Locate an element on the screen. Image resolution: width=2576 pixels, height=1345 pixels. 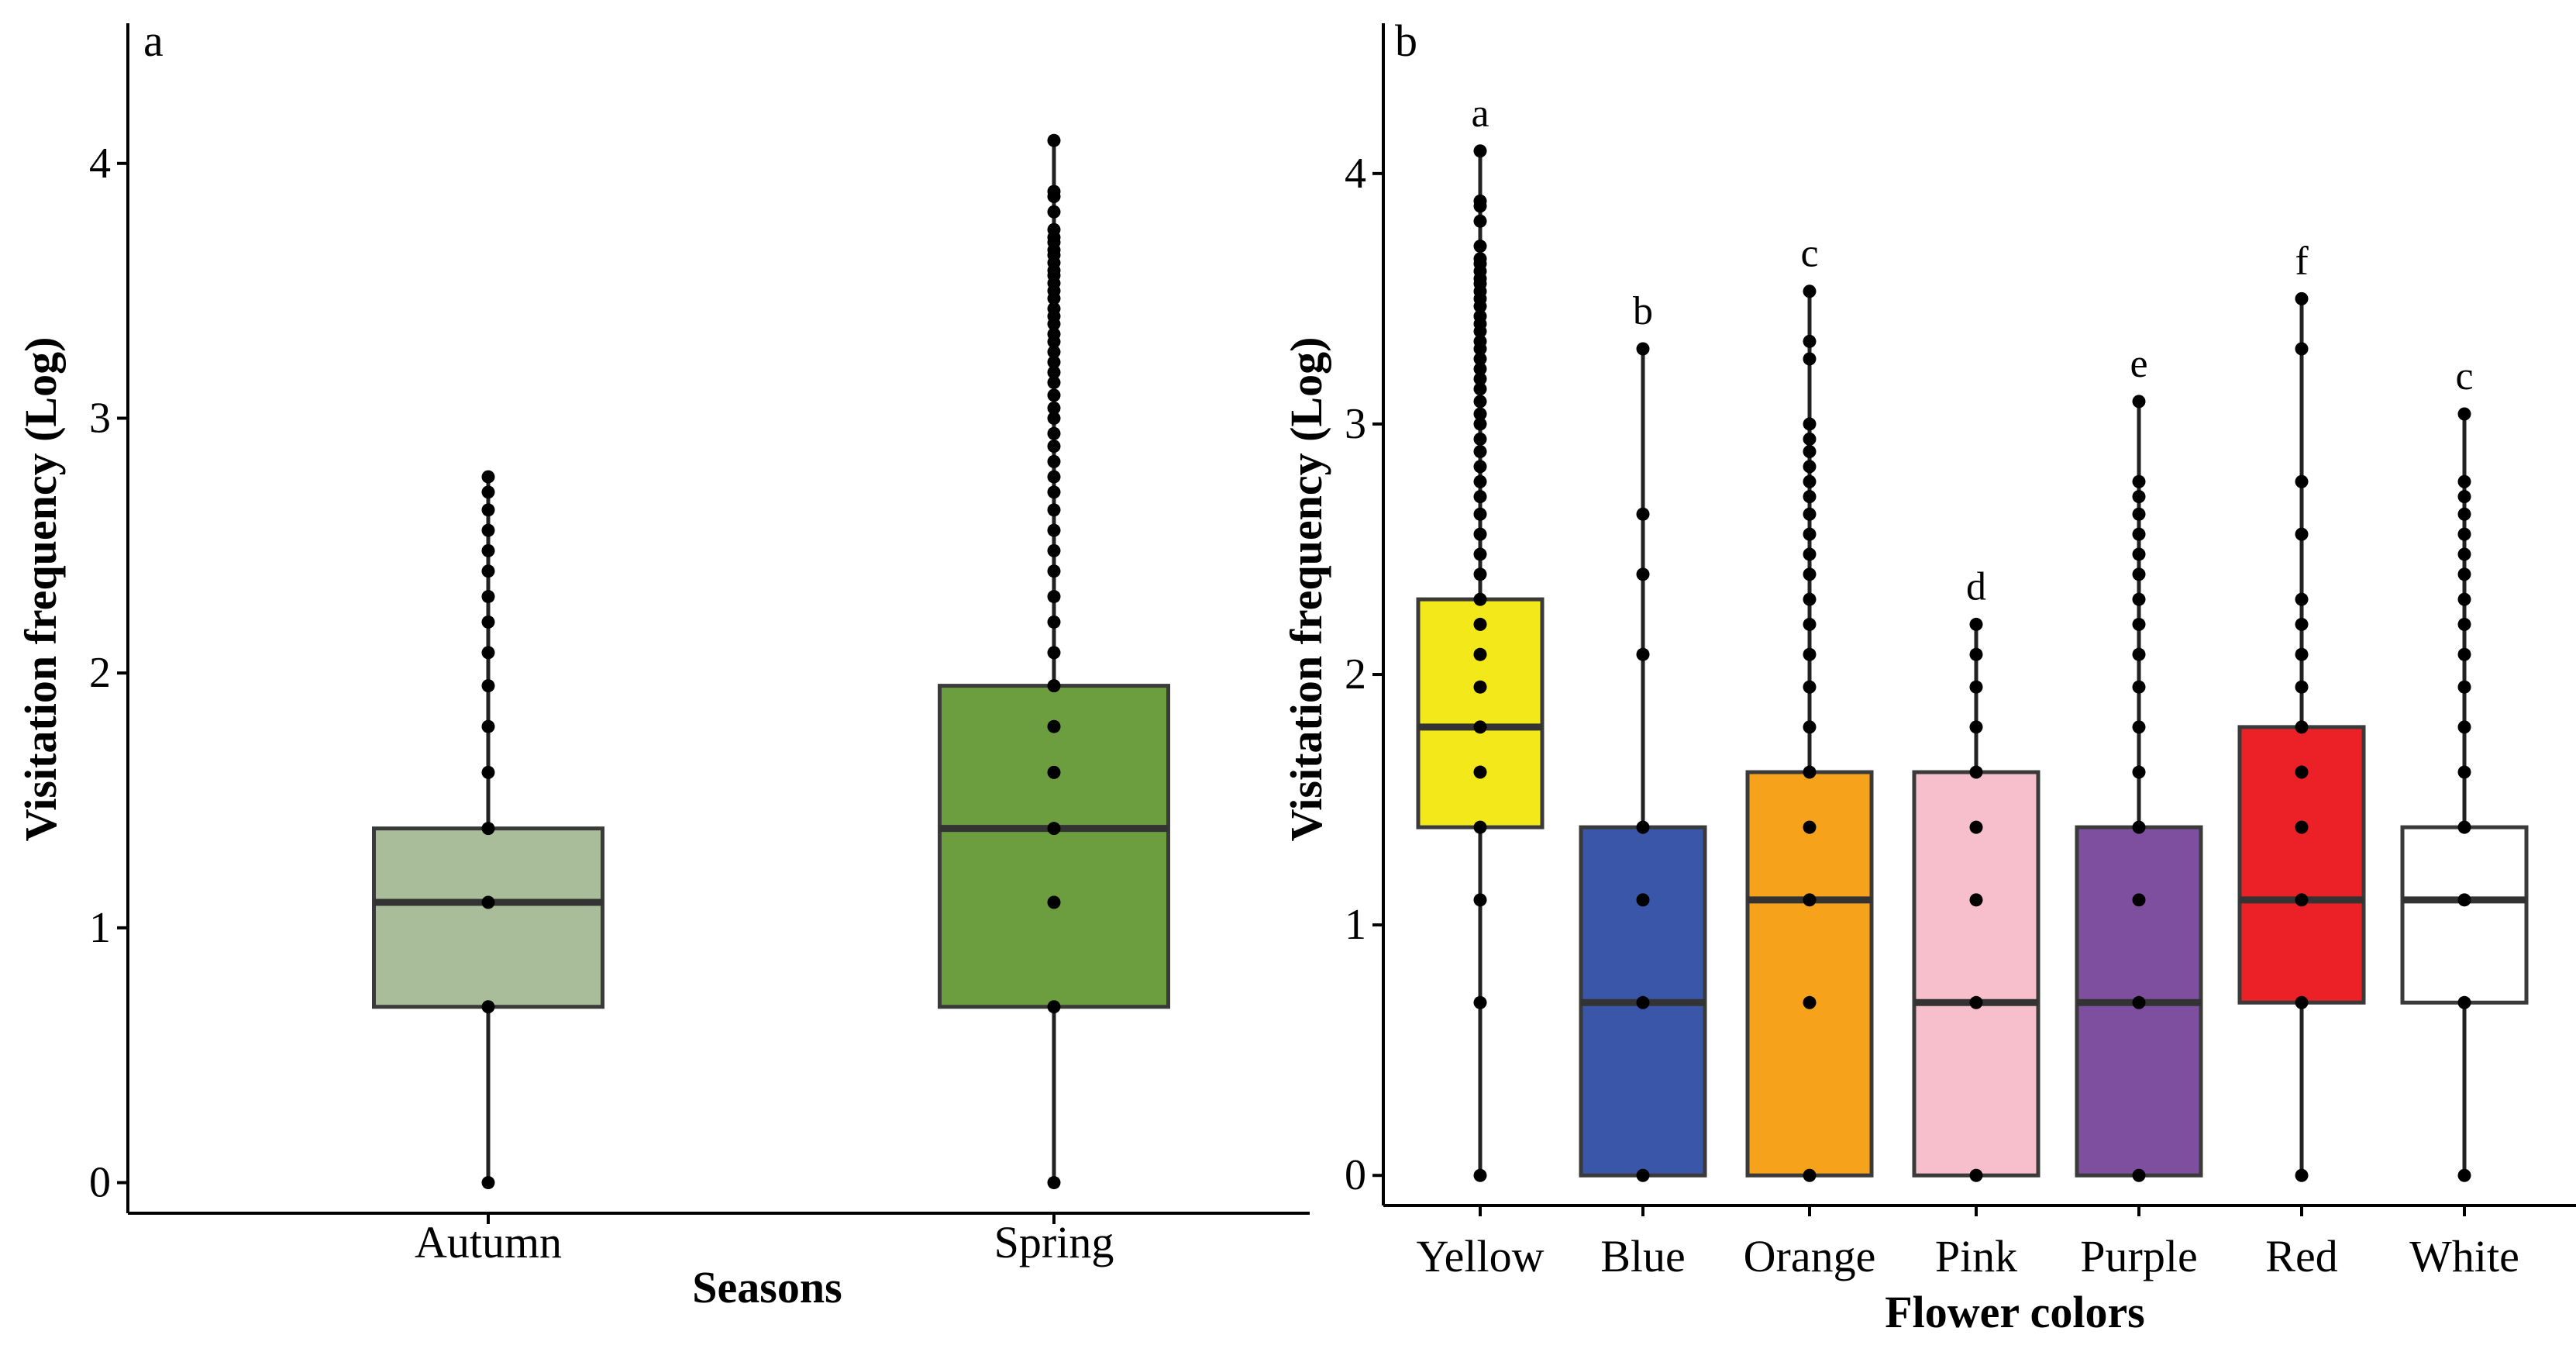
y-tick-label: 1 is located at coordinates (100, 928).